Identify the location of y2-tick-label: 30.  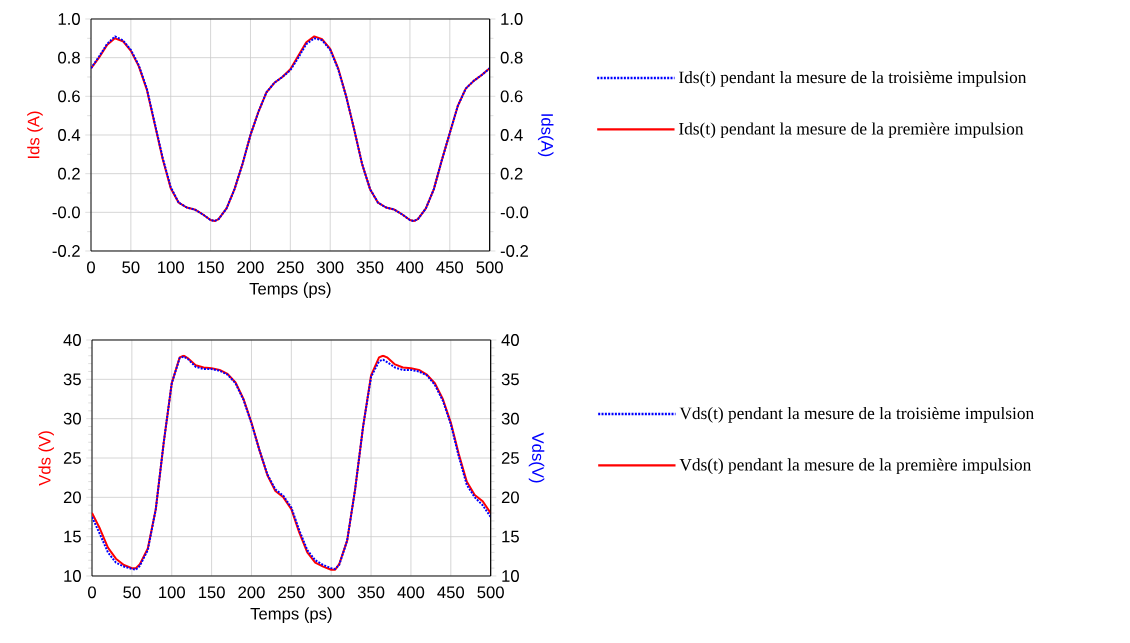
(510, 418).